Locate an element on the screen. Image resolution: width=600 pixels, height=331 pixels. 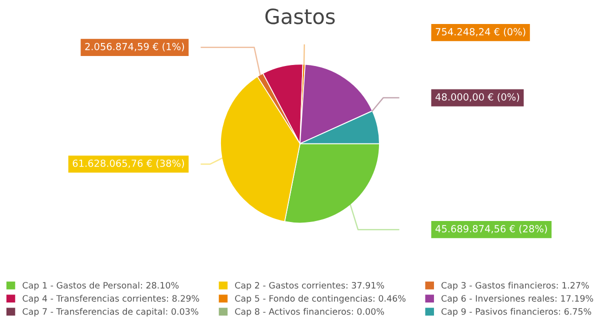
legend-label: Cap 5 - Fondo de contingencias: 0.46% is located at coordinates (320, 299).